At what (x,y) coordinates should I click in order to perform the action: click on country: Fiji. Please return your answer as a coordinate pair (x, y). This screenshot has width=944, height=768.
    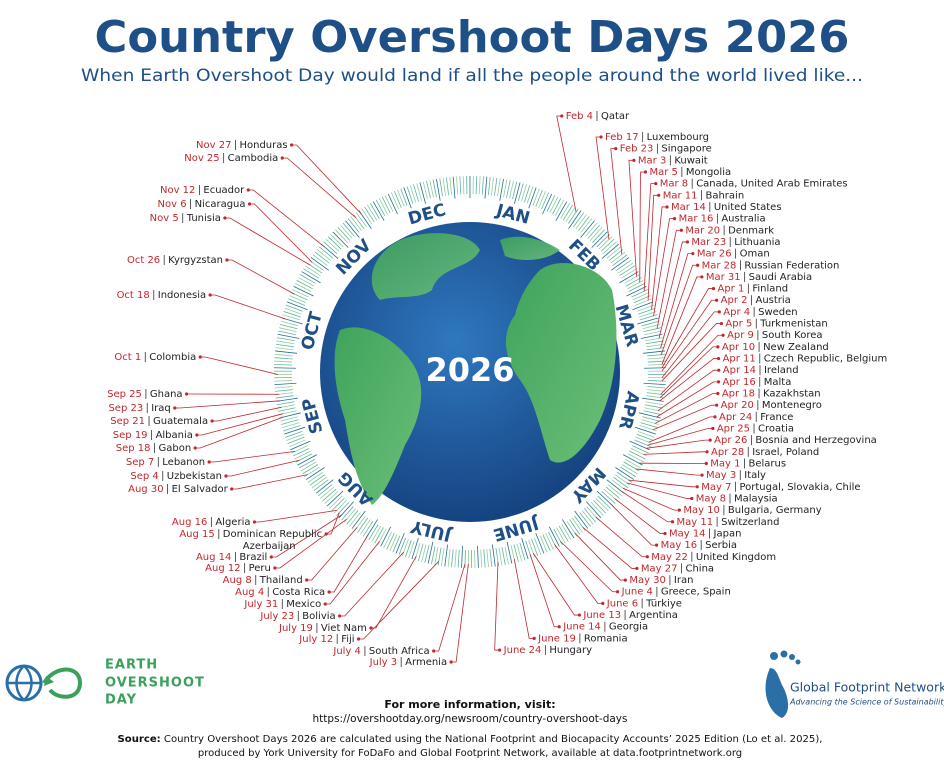
    Looking at the image, I should click on (347, 639).